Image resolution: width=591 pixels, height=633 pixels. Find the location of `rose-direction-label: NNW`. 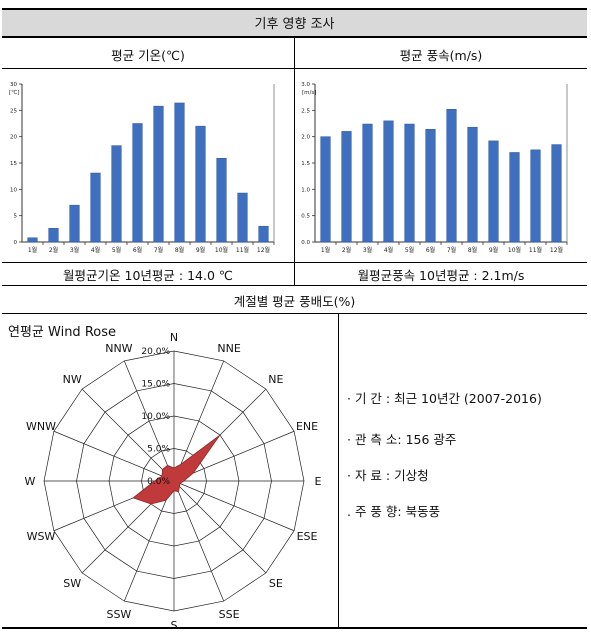

rose-direction-label: NNW is located at coordinates (118, 348).